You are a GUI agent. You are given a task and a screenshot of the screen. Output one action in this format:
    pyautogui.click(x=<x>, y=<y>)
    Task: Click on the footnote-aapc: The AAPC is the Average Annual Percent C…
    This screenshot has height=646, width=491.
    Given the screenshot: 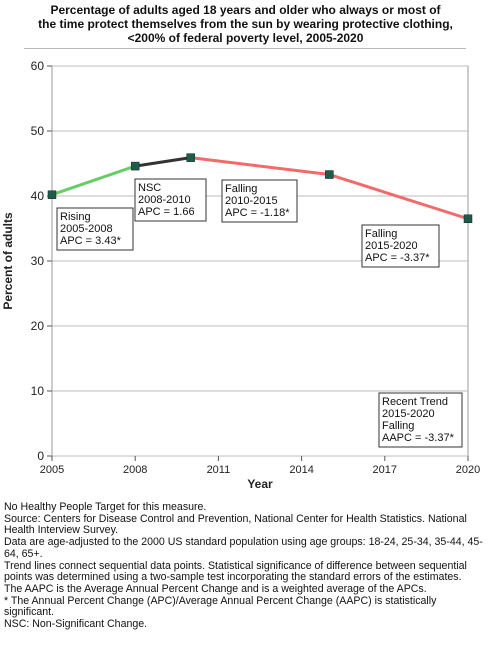 What is the action you would take?
    pyautogui.click(x=215, y=588)
    